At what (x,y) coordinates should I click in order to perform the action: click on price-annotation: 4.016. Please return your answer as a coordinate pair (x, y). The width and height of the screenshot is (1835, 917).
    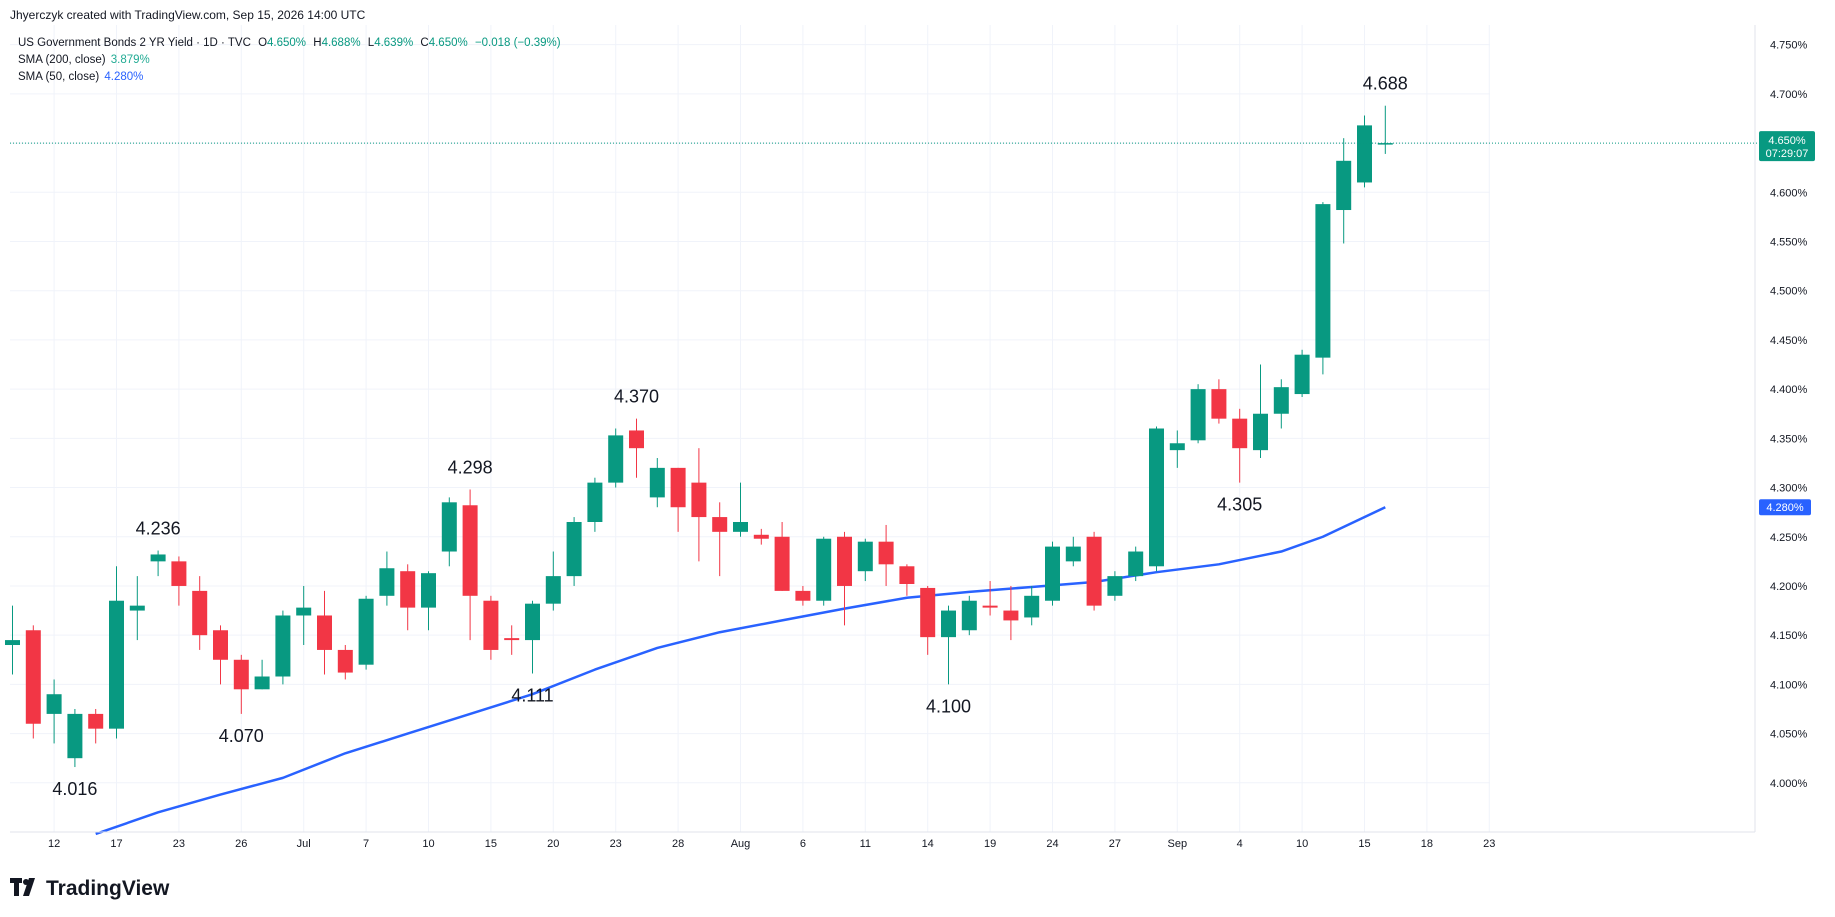
    Looking at the image, I should click on (74, 789).